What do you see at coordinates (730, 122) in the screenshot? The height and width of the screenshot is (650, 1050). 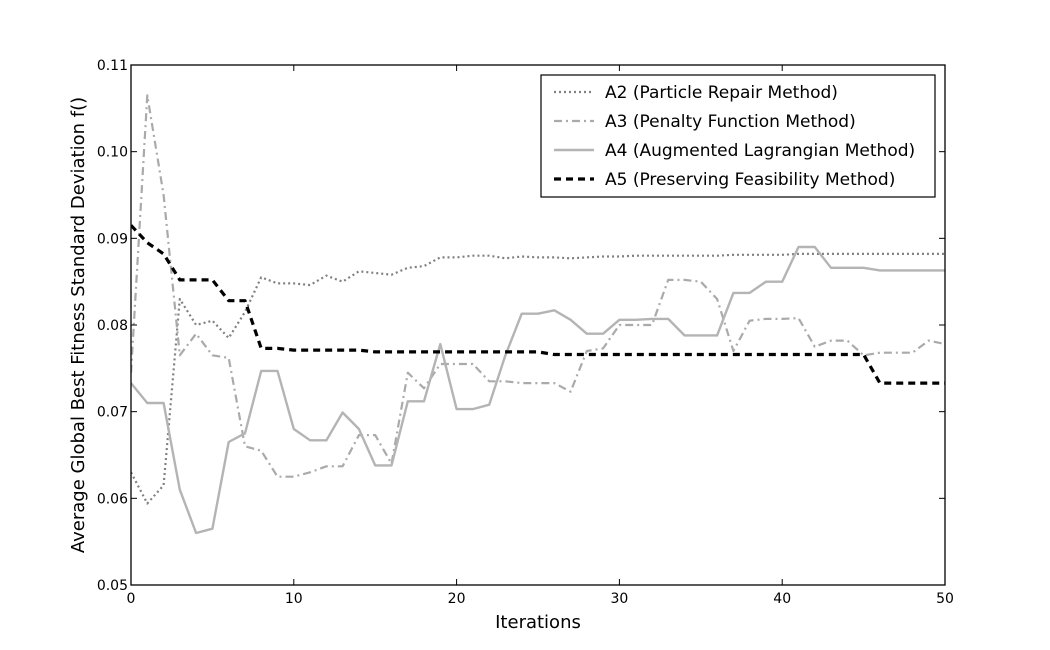 I see `legend-label: A3 (Penalty Function Method)` at bounding box center [730, 122].